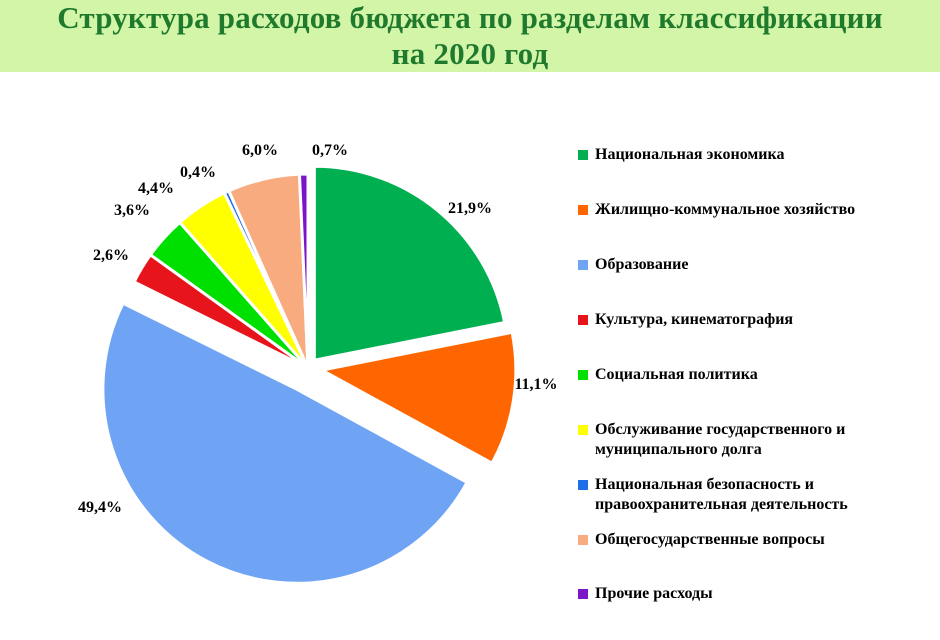 The height and width of the screenshot is (640, 940). I want to click on data-label: 4,4%, so click(156, 188).